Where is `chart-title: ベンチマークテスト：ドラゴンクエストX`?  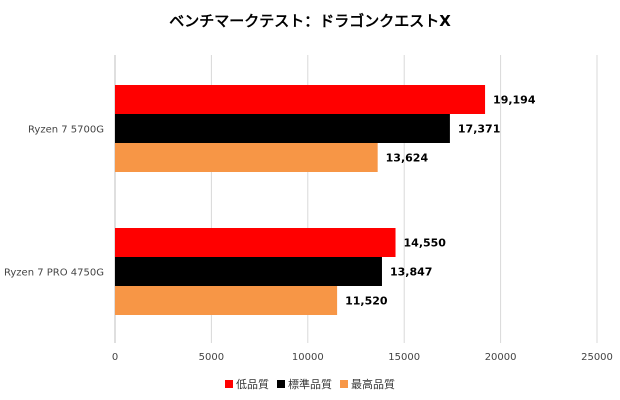 chart-title: ベンチマークテスト：ドラゴンクエストX is located at coordinates (310, 21).